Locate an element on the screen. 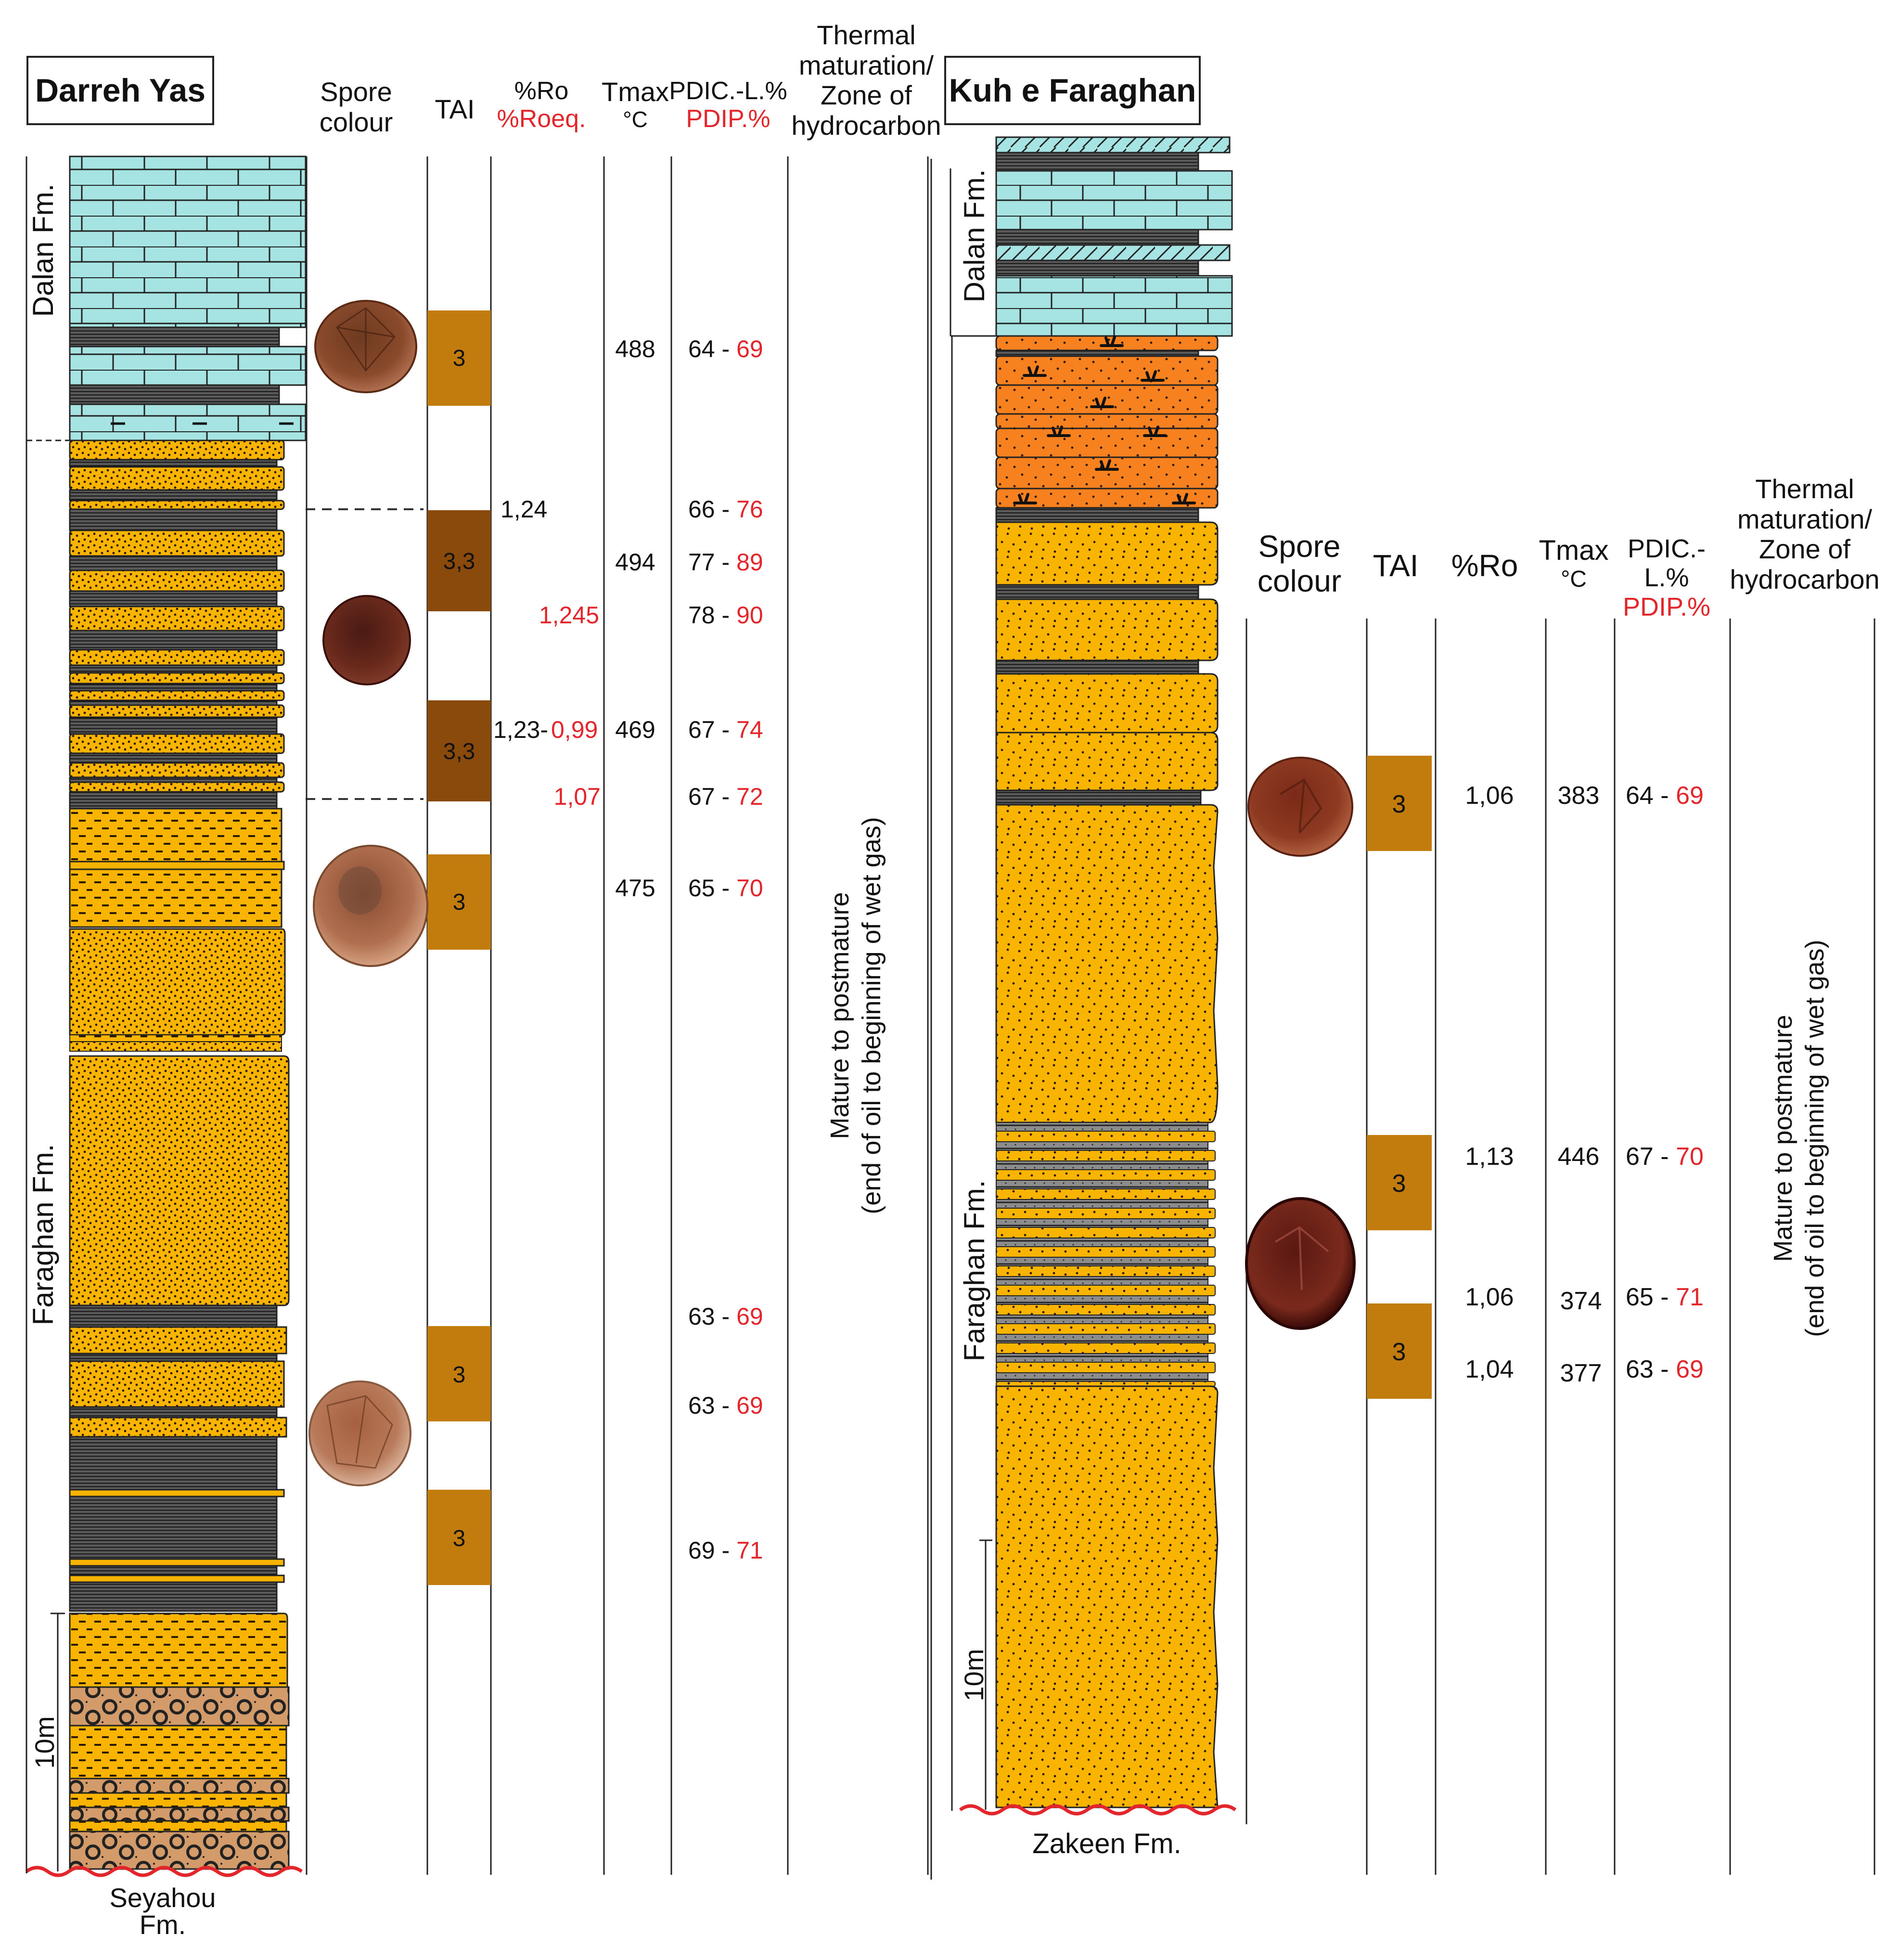  darreh-faraghan-label: Faraghan Fm. is located at coordinates (43, 1235).